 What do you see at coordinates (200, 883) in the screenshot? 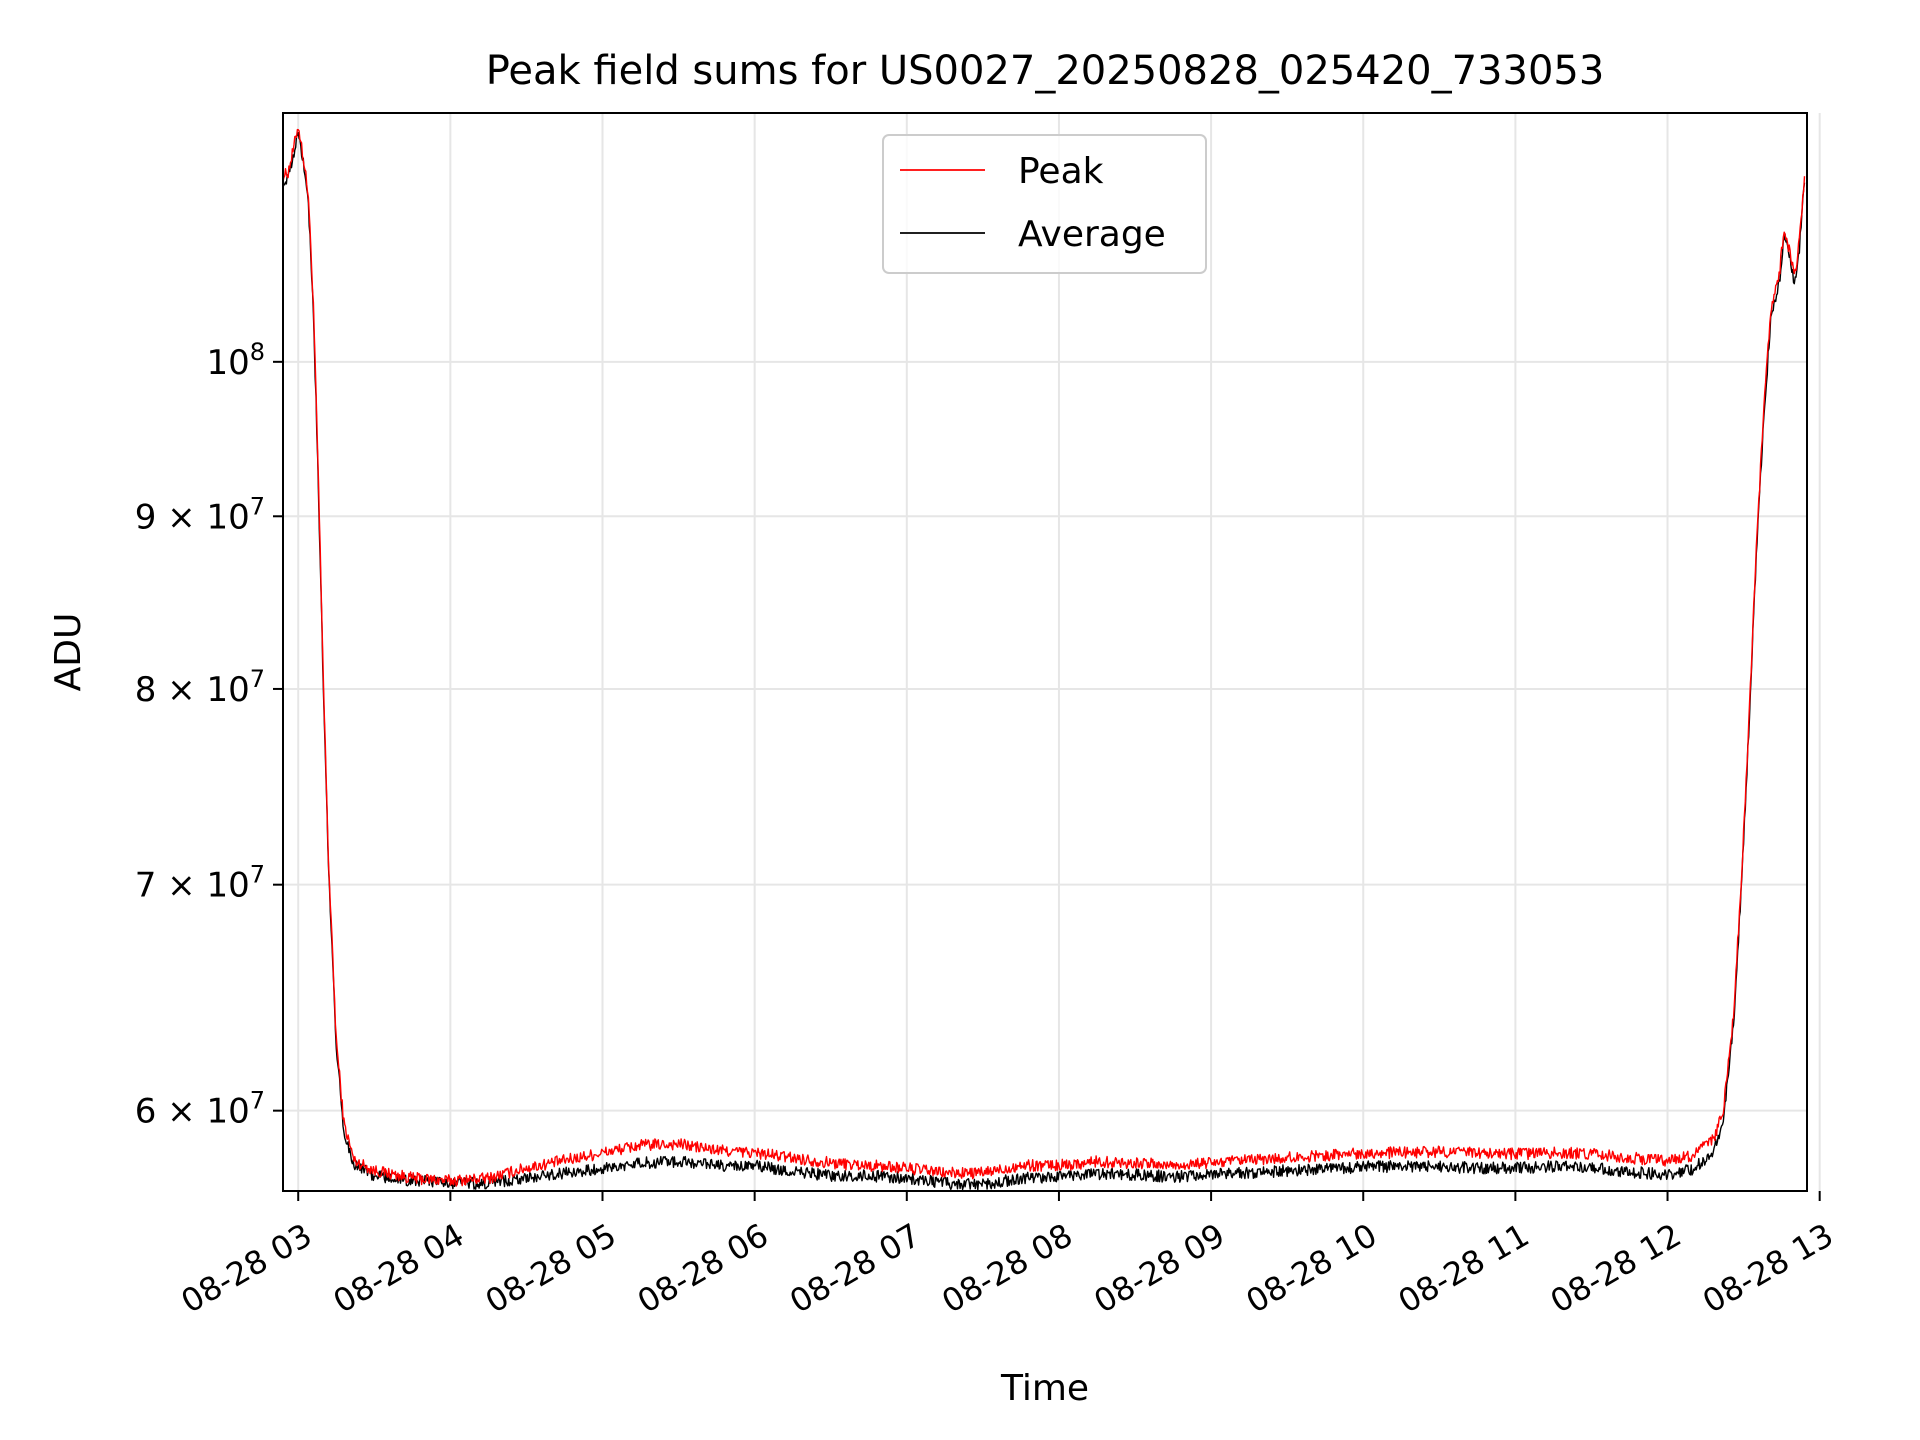
I see `y-tick-label: 7 × 107` at bounding box center [200, 883].